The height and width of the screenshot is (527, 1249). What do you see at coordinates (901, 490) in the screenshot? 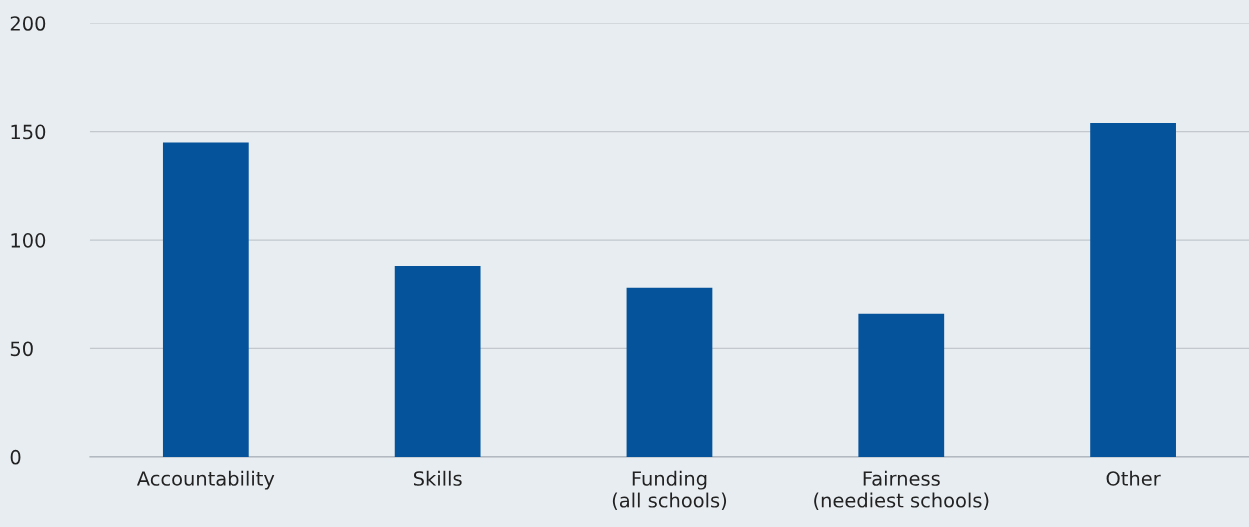
I see `x-tick-label: Fairness (neediest schools)` at bounding box center [901, 490].